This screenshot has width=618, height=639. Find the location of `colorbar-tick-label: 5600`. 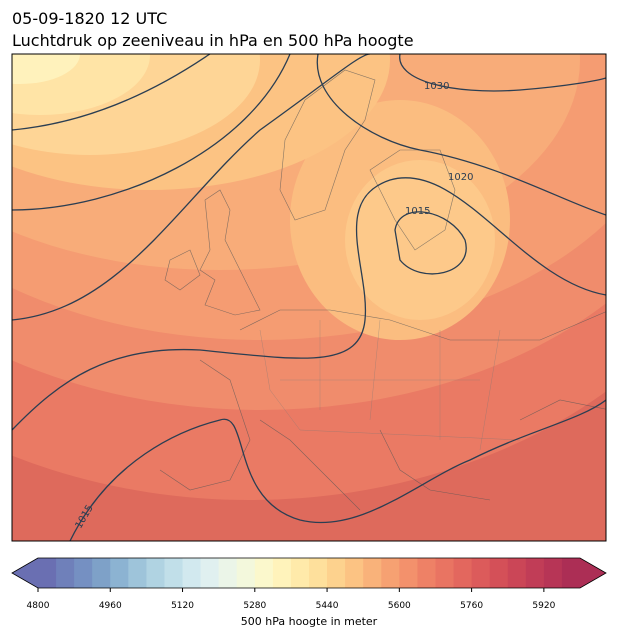

colorbar-tick-label: 5600 is located at coordinates (399, 606).